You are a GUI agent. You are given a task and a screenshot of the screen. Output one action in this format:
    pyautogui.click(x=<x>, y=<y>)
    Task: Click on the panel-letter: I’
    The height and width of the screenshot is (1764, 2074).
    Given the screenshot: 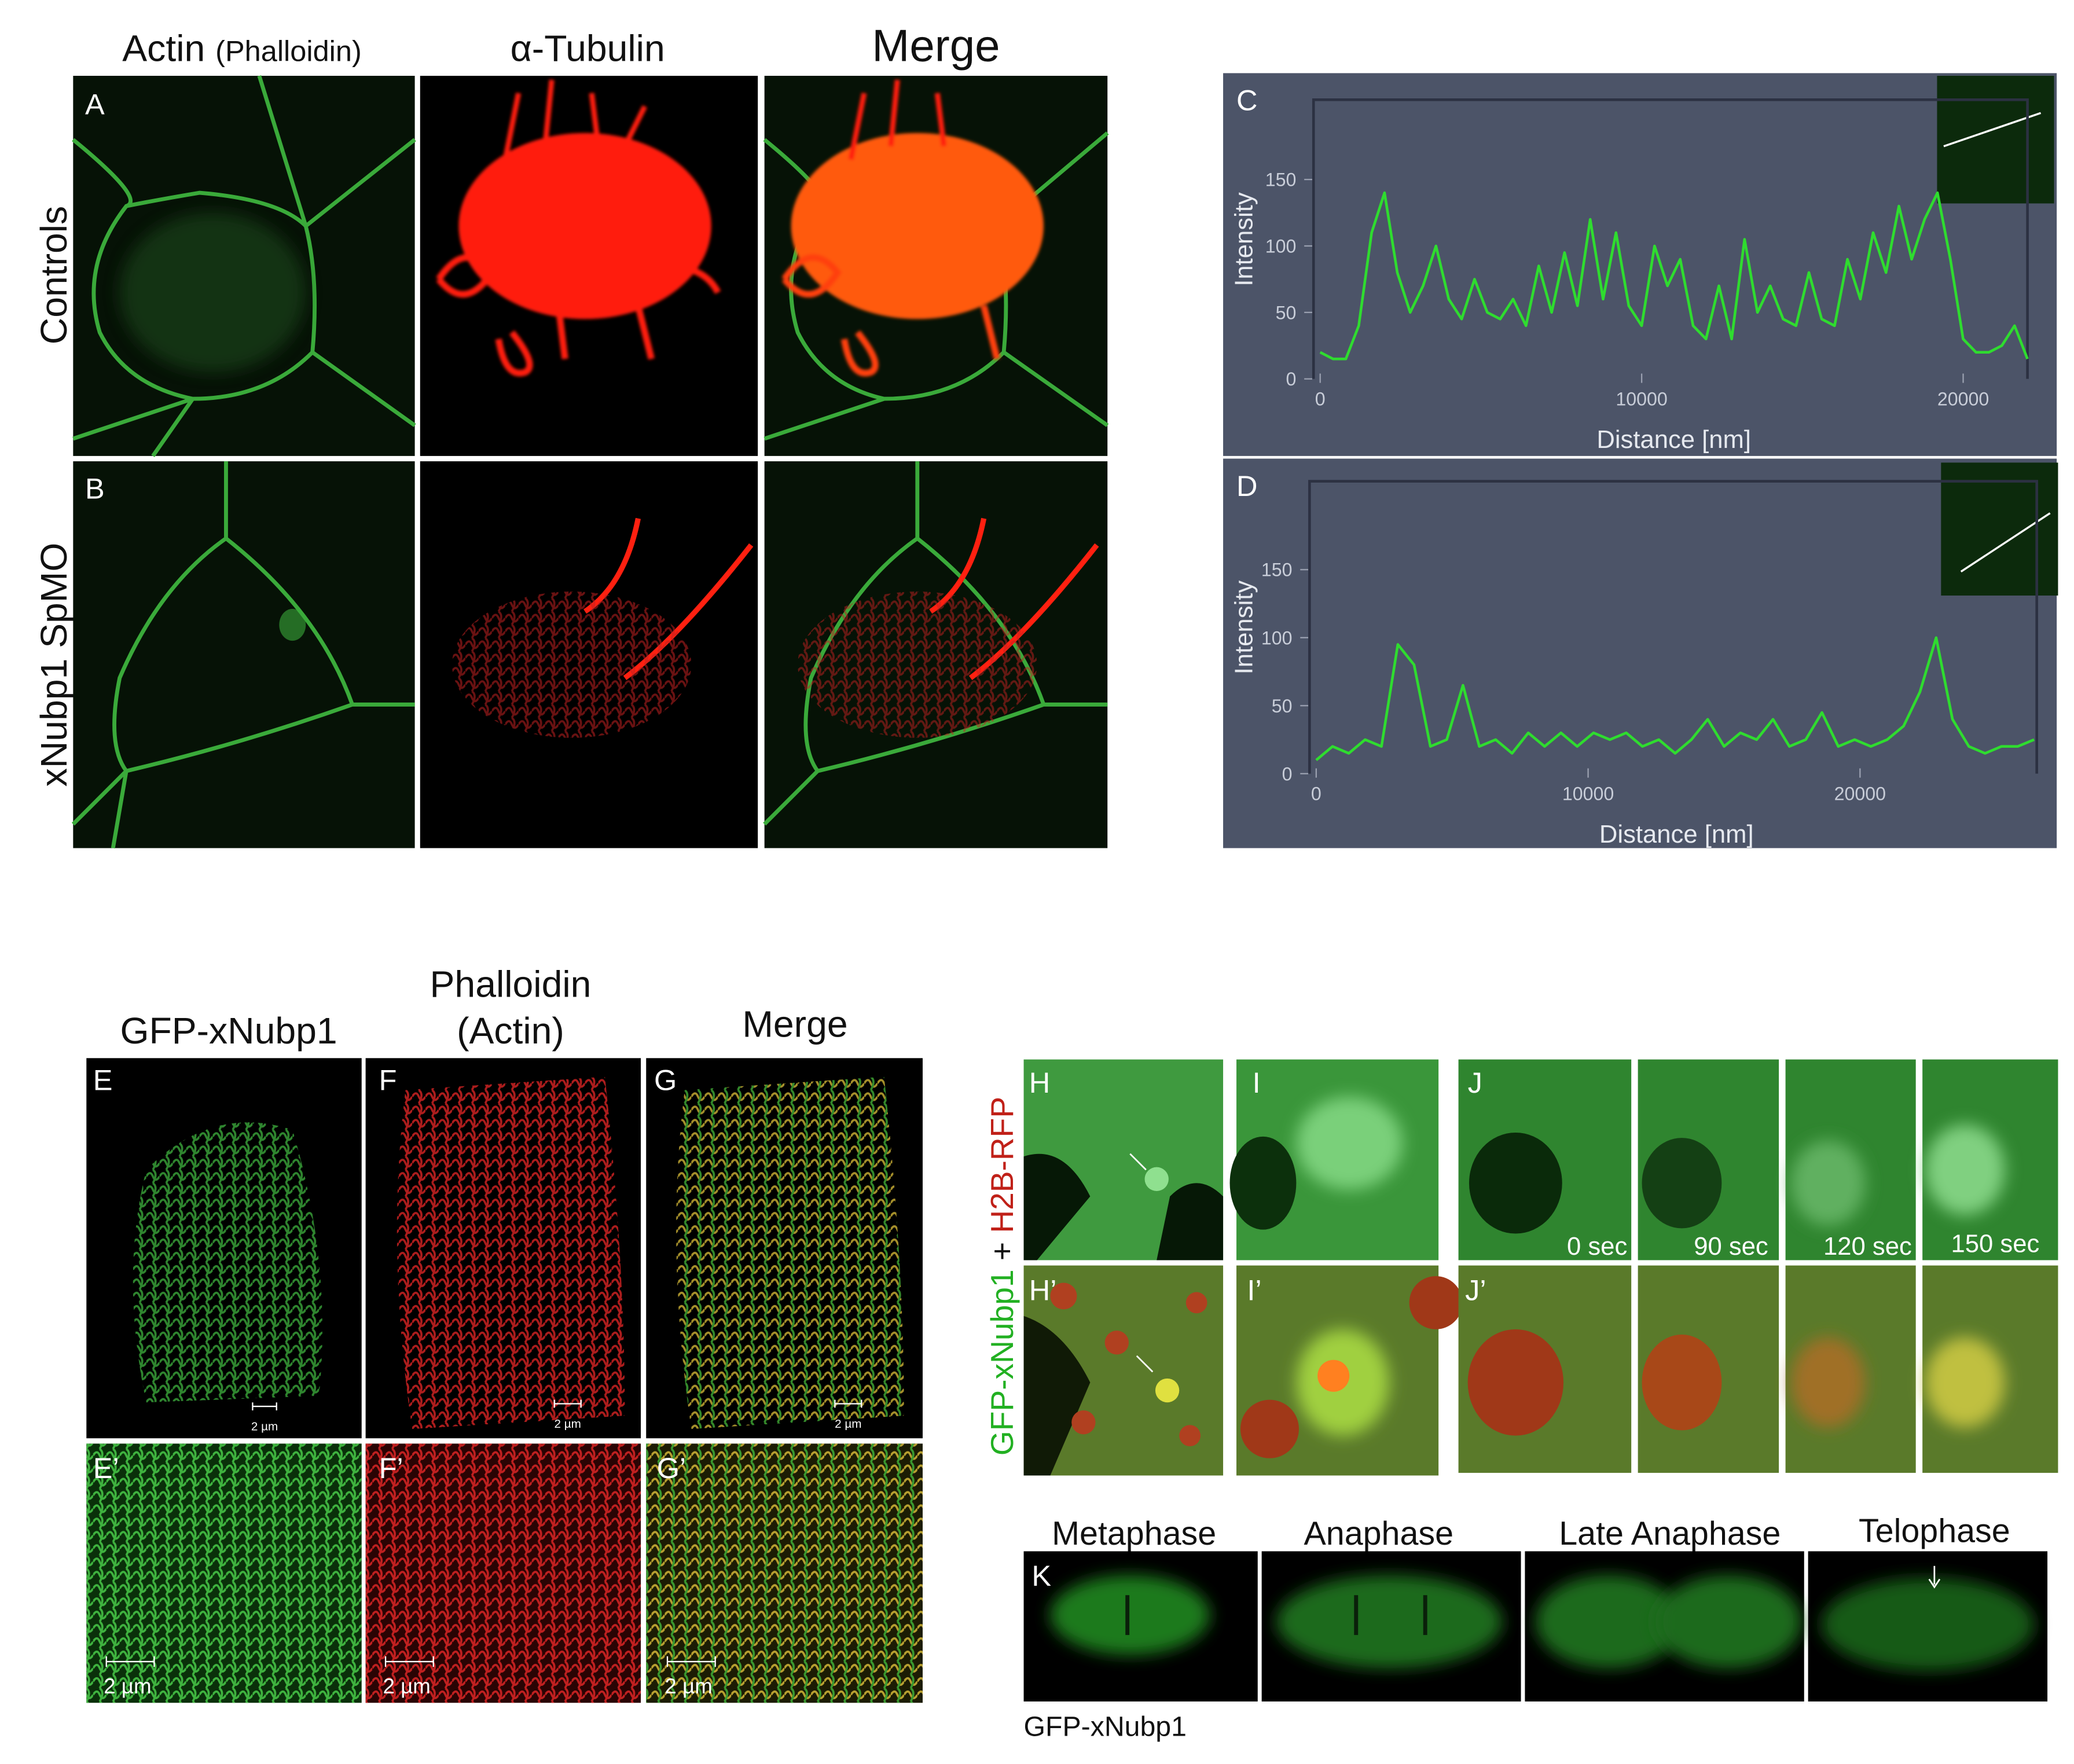 What is the action you would take?
    pyautogui.click(x=1254, y=1289)
    